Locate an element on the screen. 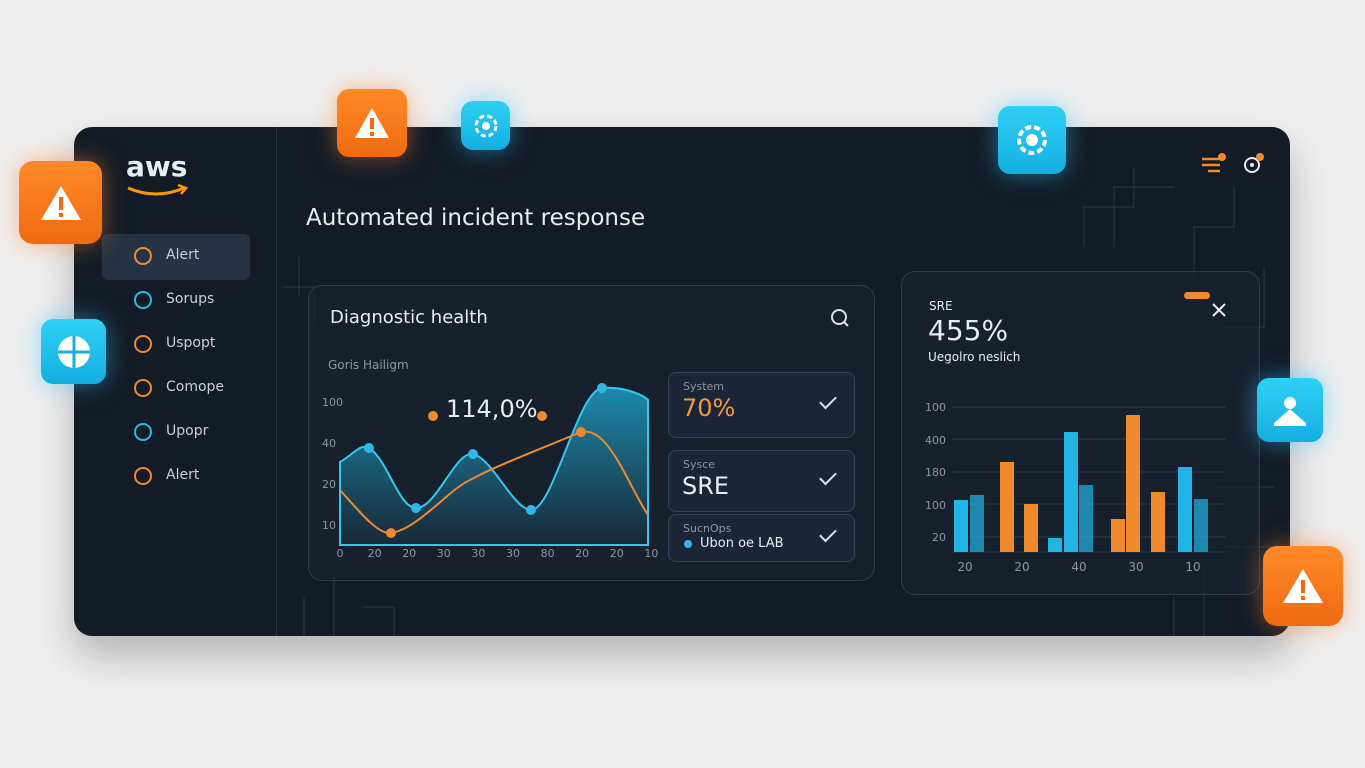 The width and height of the screenshot is (1365, 768). line-chart is located at coordinates (494, 464).